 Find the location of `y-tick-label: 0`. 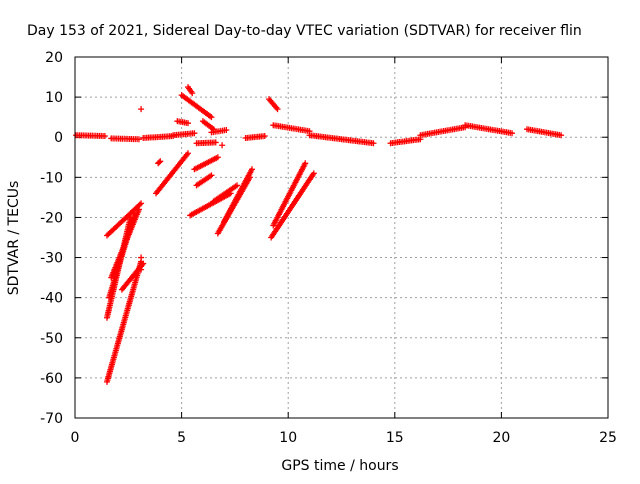

y-tick-label: 0 is located at coordinates (58, 138).